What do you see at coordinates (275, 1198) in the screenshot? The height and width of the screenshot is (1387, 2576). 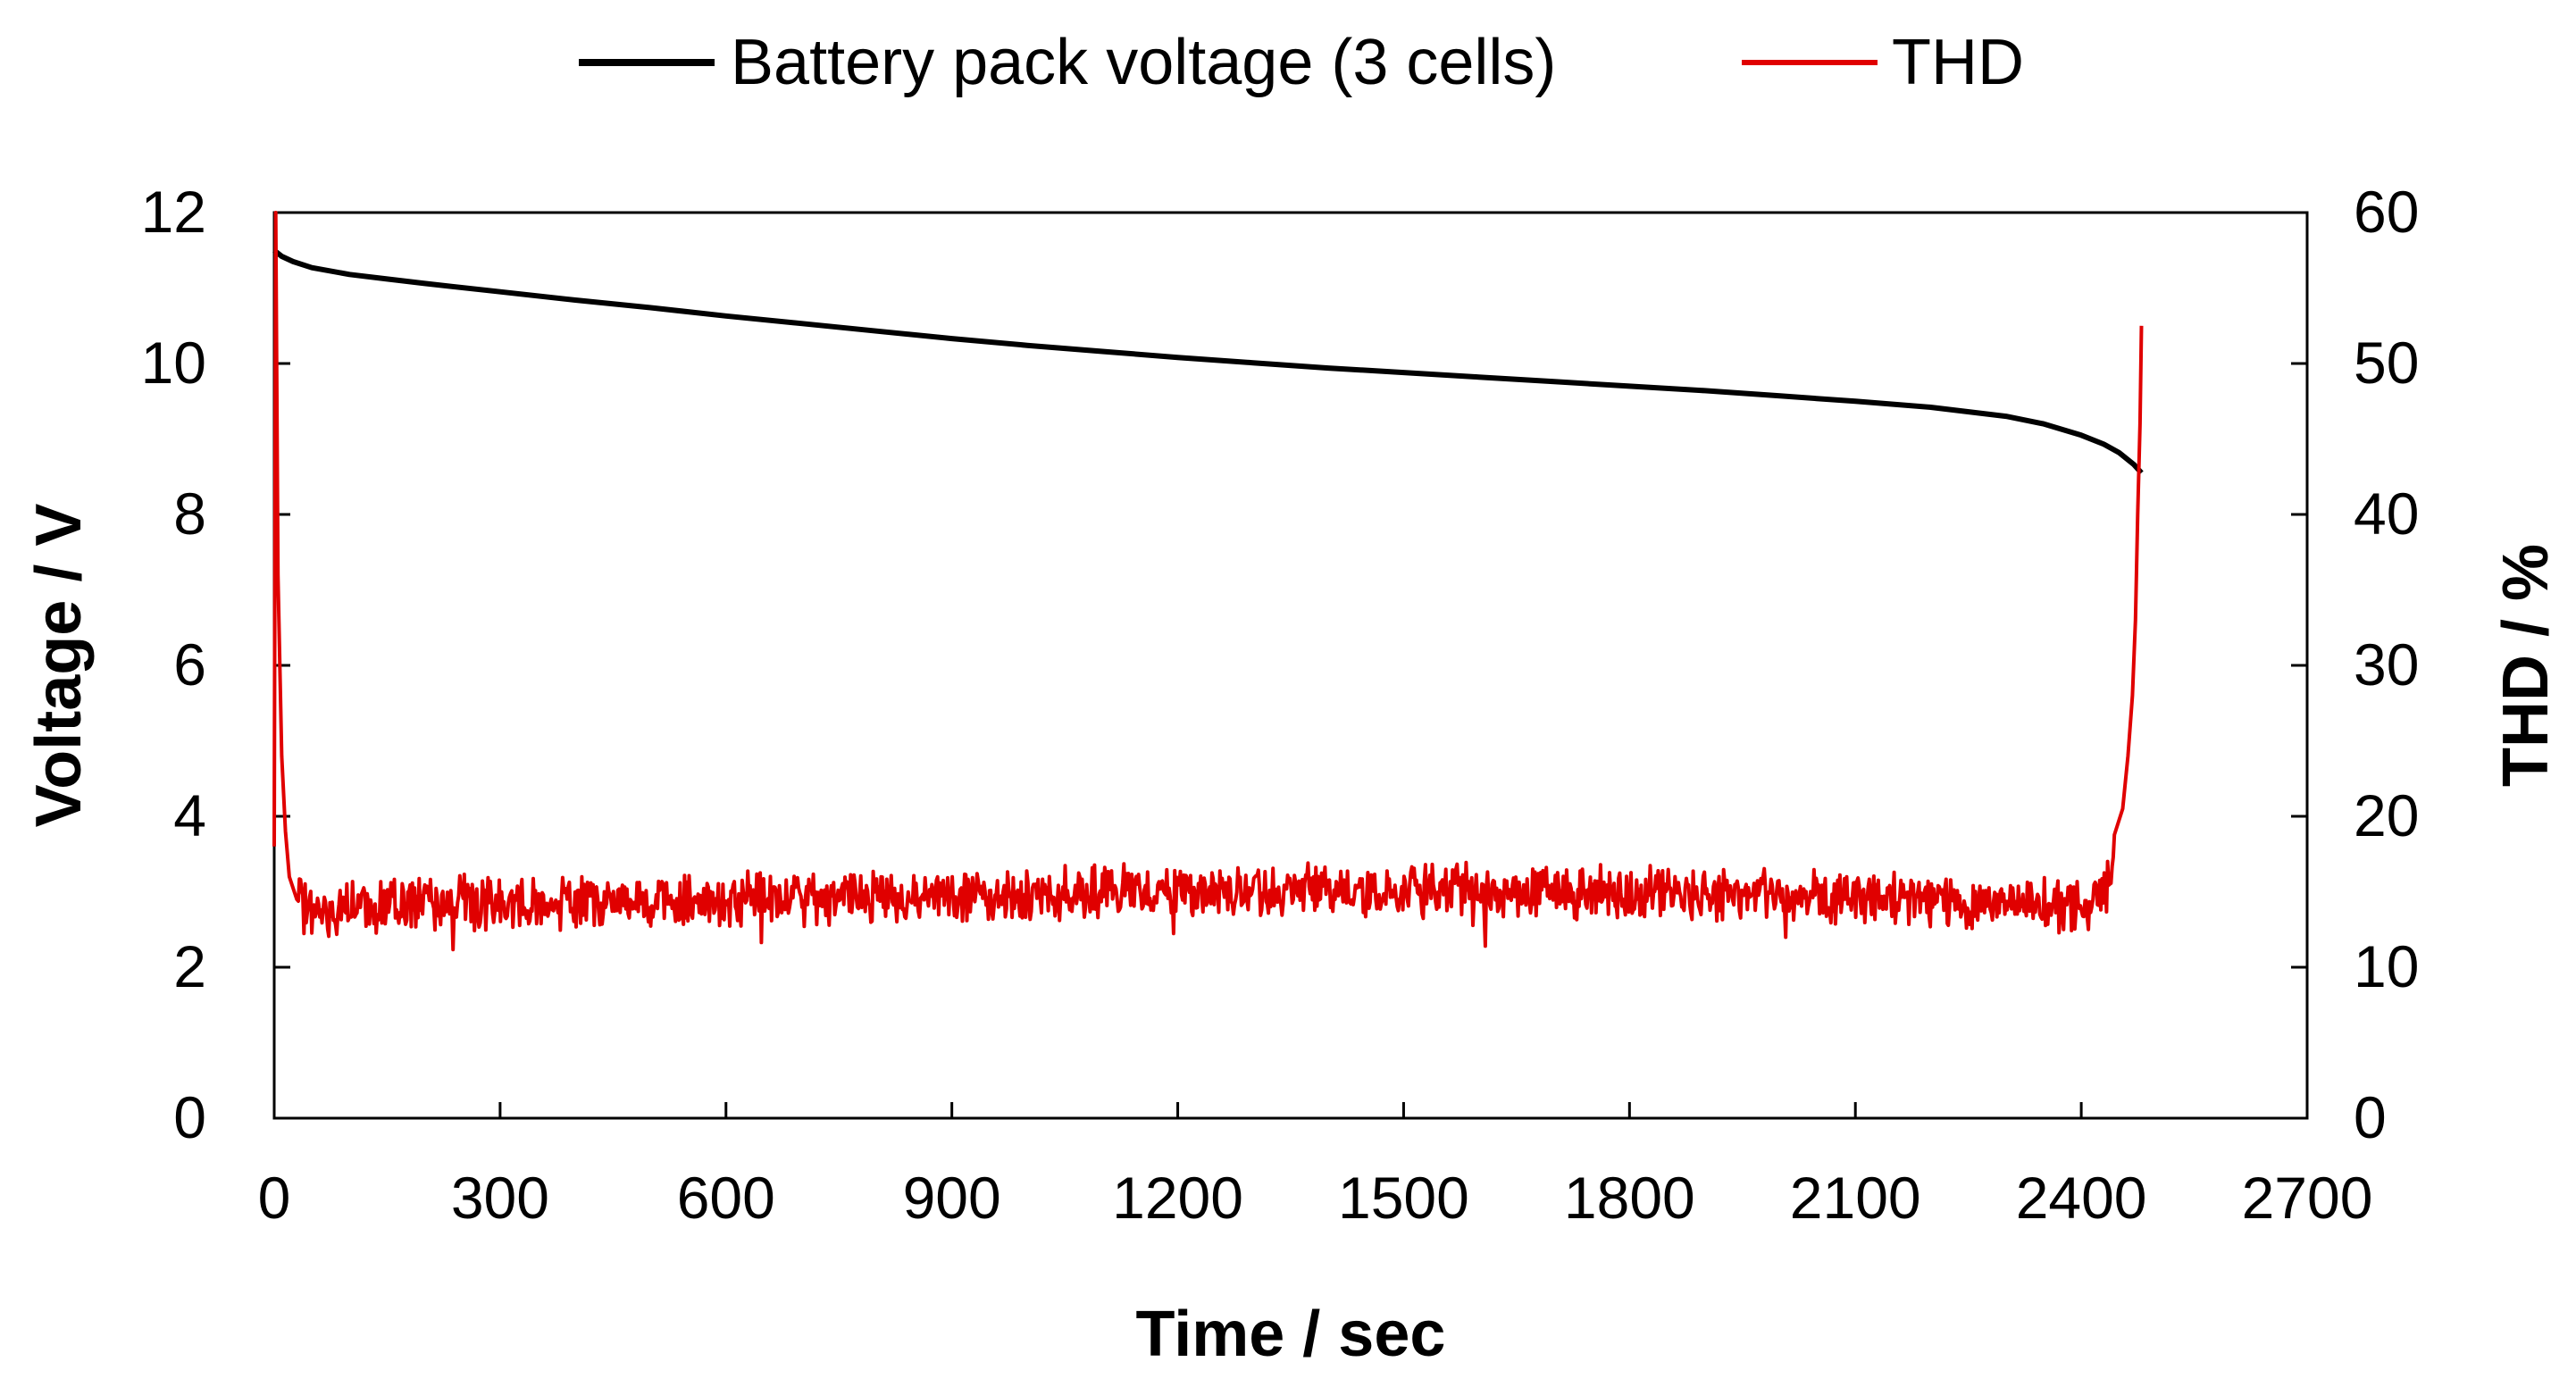 I see `x-tick-label: 0` at bounding box center [275, 1198].